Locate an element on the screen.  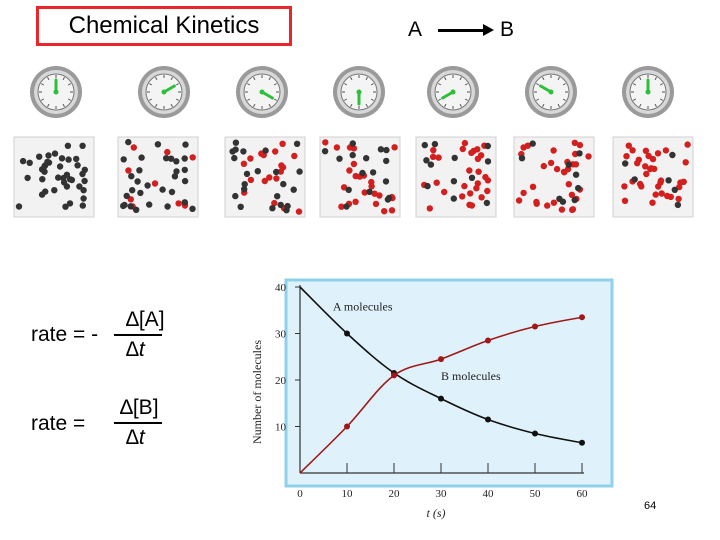
product-label: B is located at coordinates (507, 29).